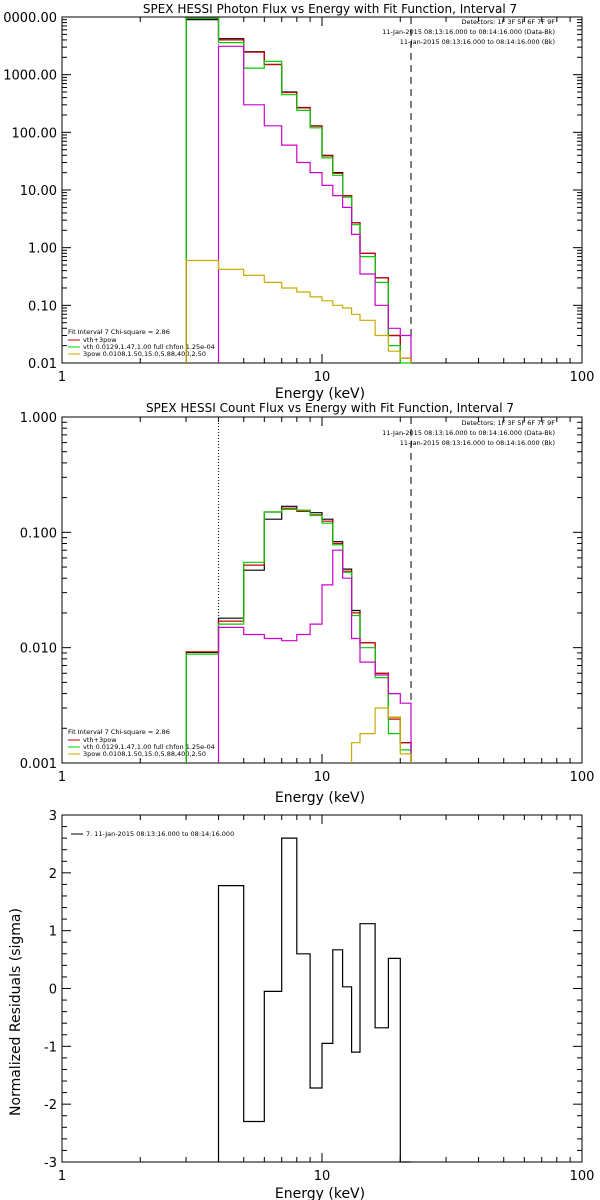 Image resolution: width=600 pixels, height=1200 pixels. What do you see at coordinates (314, 204) in the screenshot?
I see `photon-flux-series-3-line` at bounding box center [314, 204].